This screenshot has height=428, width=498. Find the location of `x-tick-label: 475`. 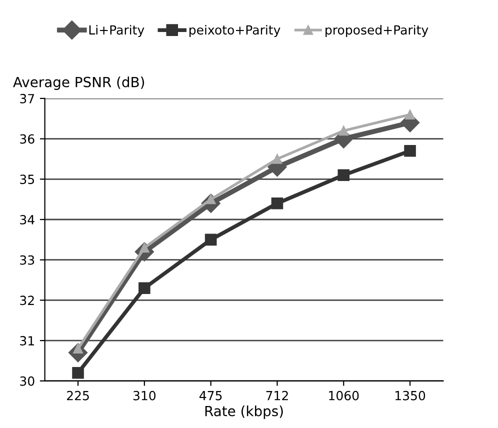

x-tick-label: 475 is located at coordinates (211, 395).